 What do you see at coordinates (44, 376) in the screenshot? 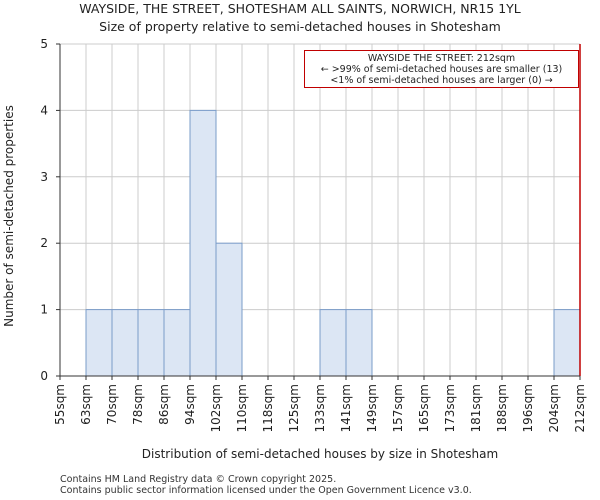
I see `y-tick-label: 0` at bounding box center [44, 376].